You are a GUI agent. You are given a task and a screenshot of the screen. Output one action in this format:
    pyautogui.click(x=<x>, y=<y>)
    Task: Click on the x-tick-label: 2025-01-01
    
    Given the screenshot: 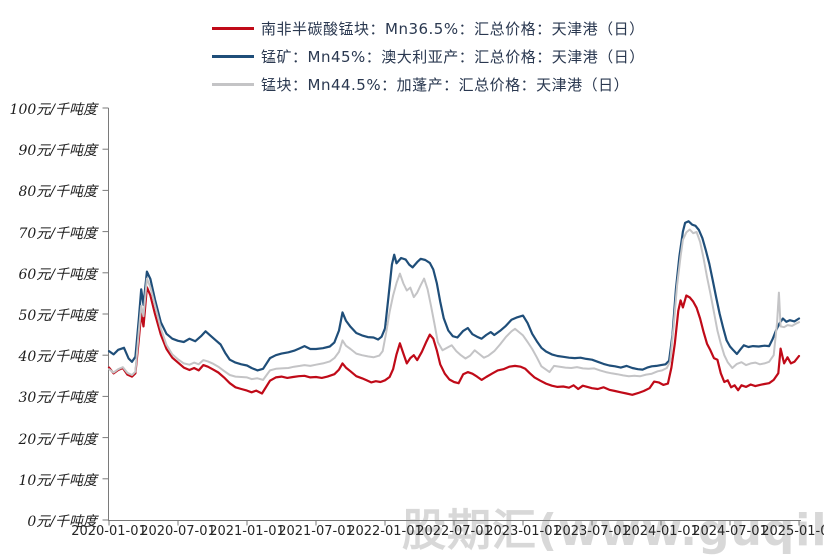 What is the action you would take?
    pyautogui.click(x=792, y=531)
    